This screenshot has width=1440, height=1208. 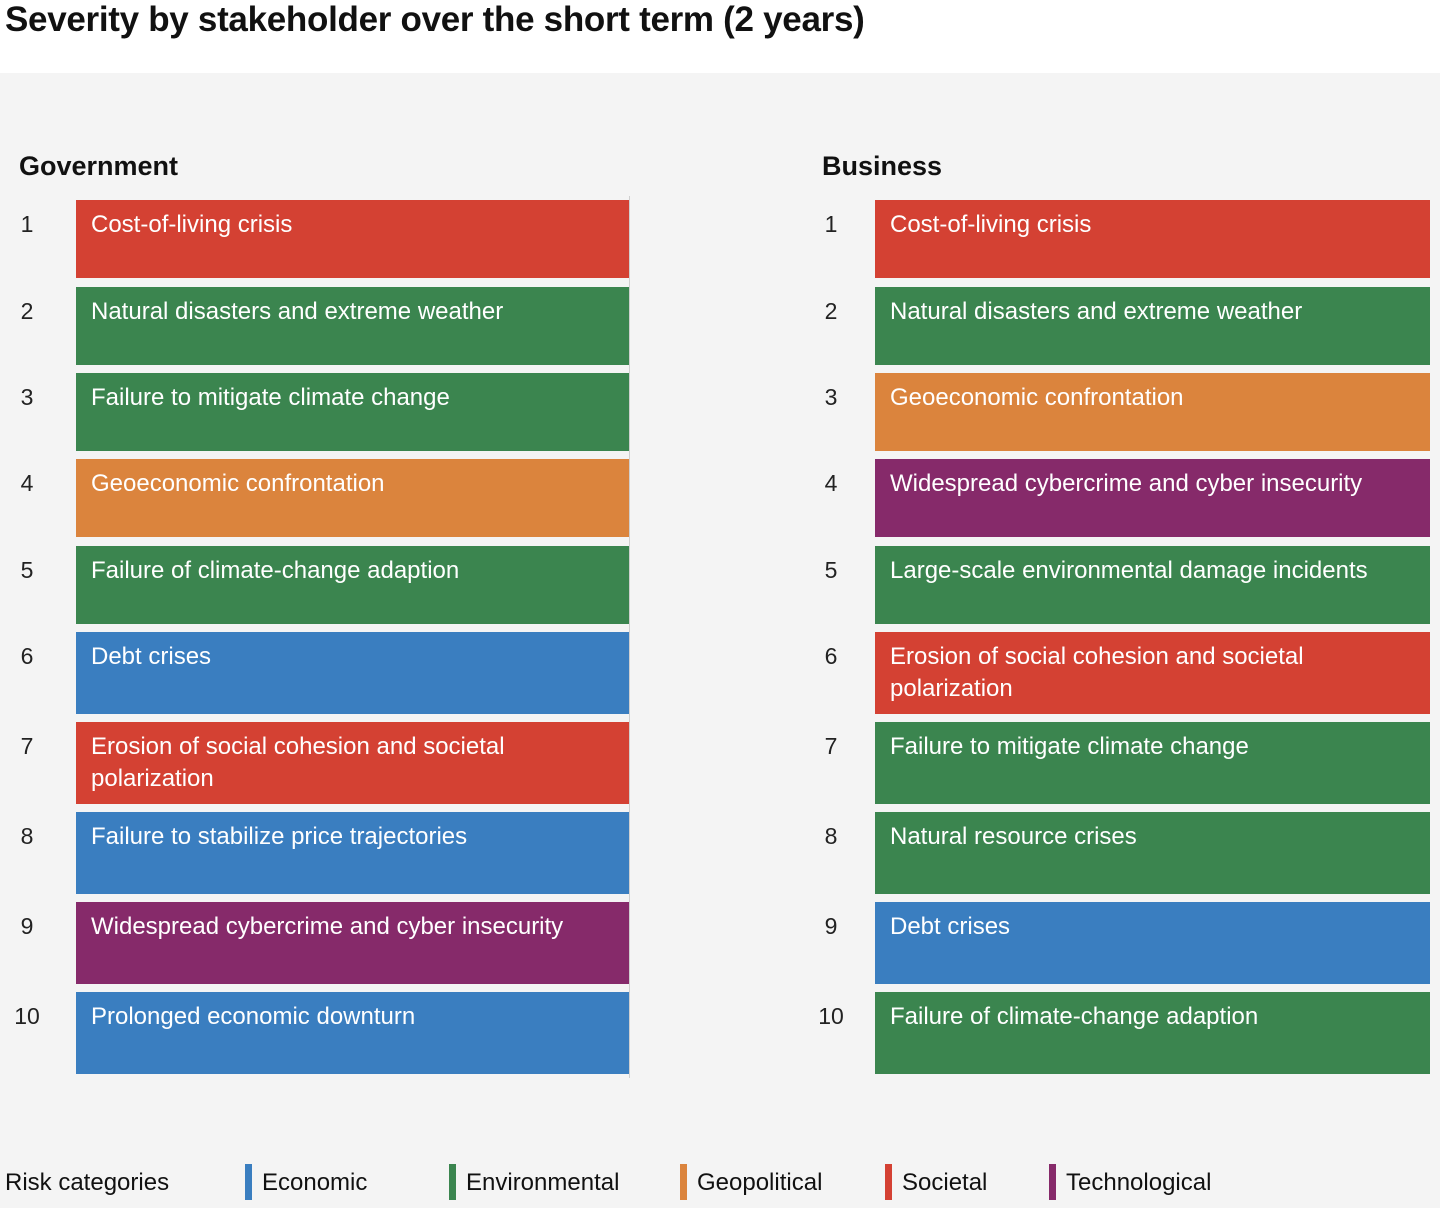 I want to click on legend-label: Economic, so click(x=315, y=1182).